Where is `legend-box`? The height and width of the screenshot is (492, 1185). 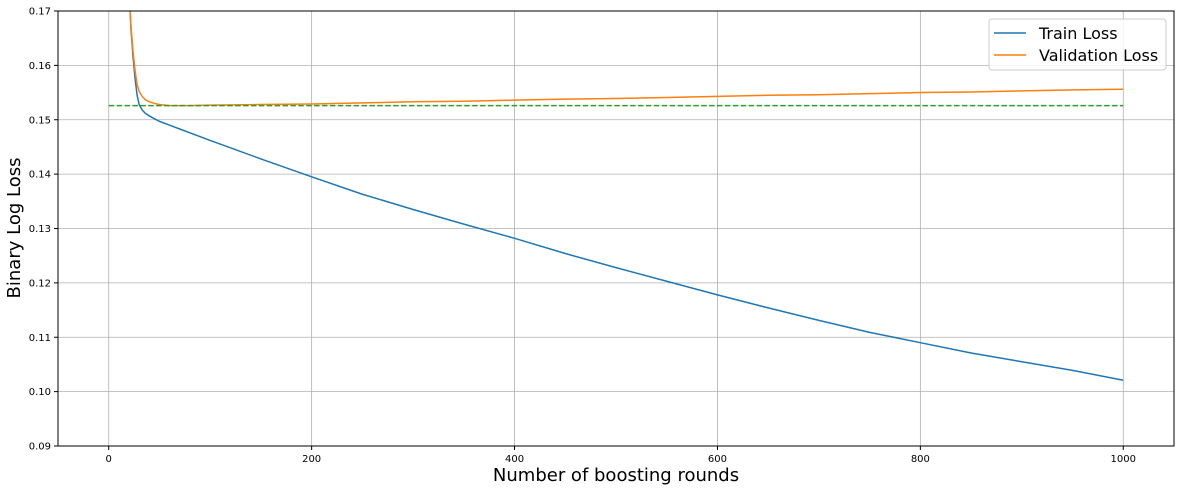 legend-box is located at coordinates (1077, 44).